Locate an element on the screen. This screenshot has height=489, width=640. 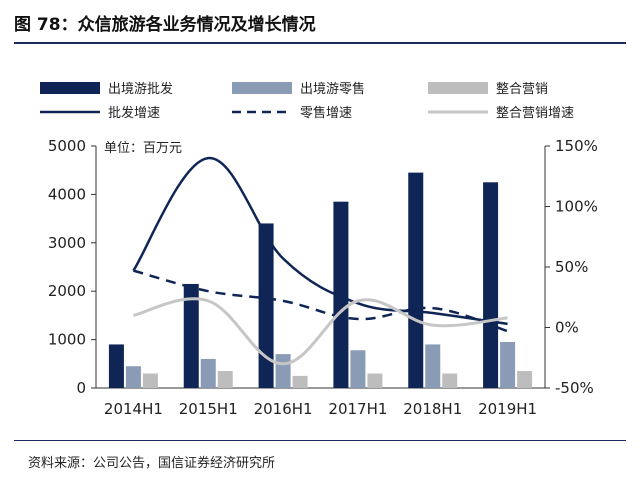
y-right-tick-label: -50% is located at coordinates (574, 388).